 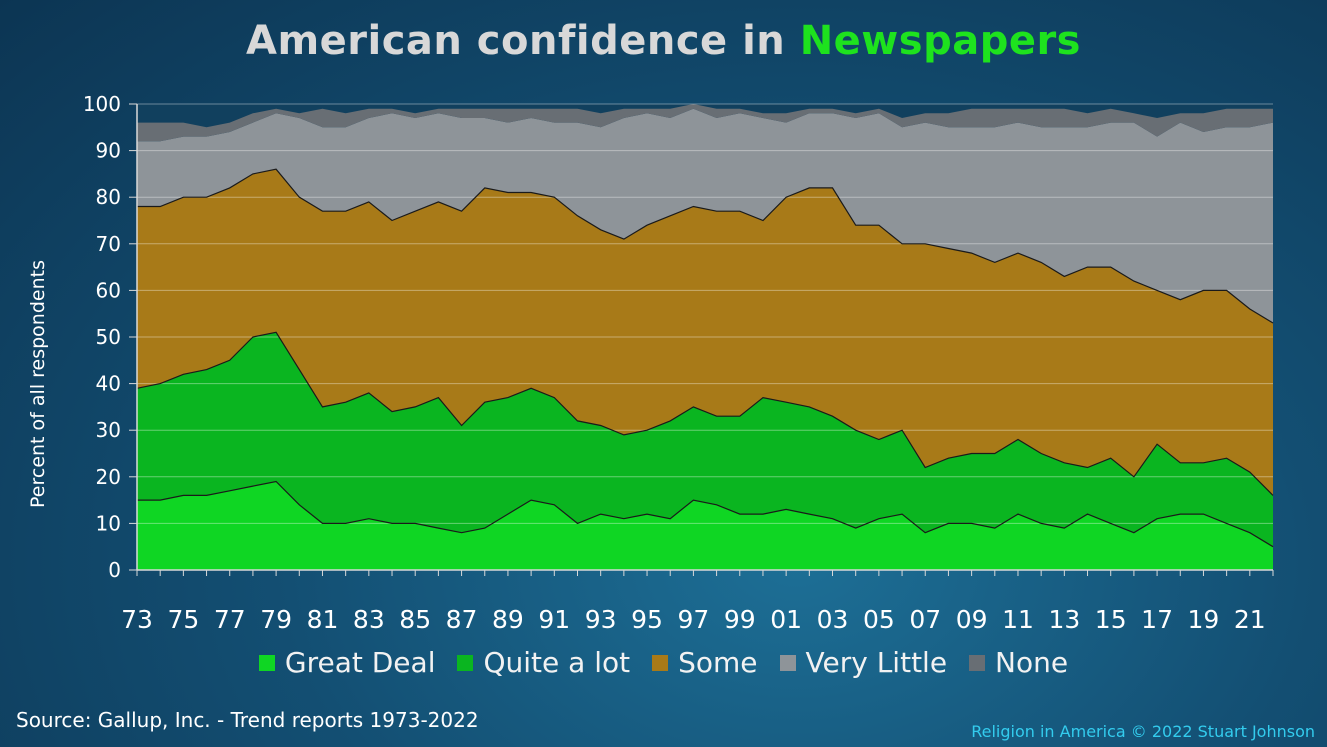 What do you see at coordinates (323, 619) in the screenshot?
I see `x-tick-label: 81` at bounding box center [323, 619].